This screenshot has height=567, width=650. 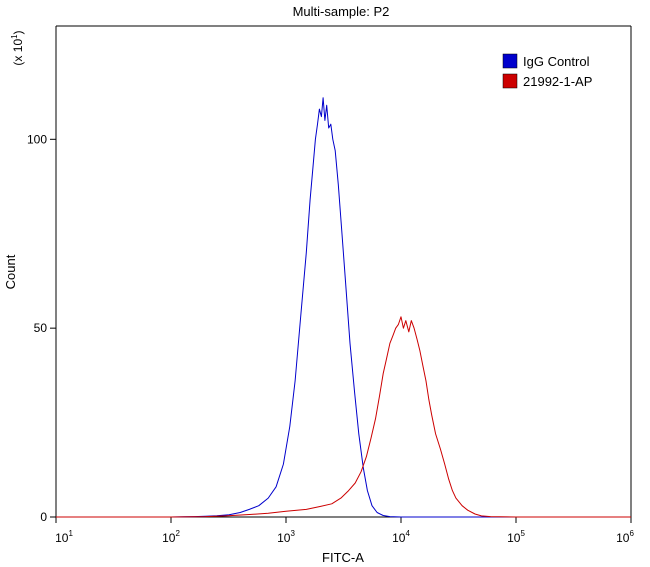 I want to click on x-tick-label: 10², so click(x=171, y=537).